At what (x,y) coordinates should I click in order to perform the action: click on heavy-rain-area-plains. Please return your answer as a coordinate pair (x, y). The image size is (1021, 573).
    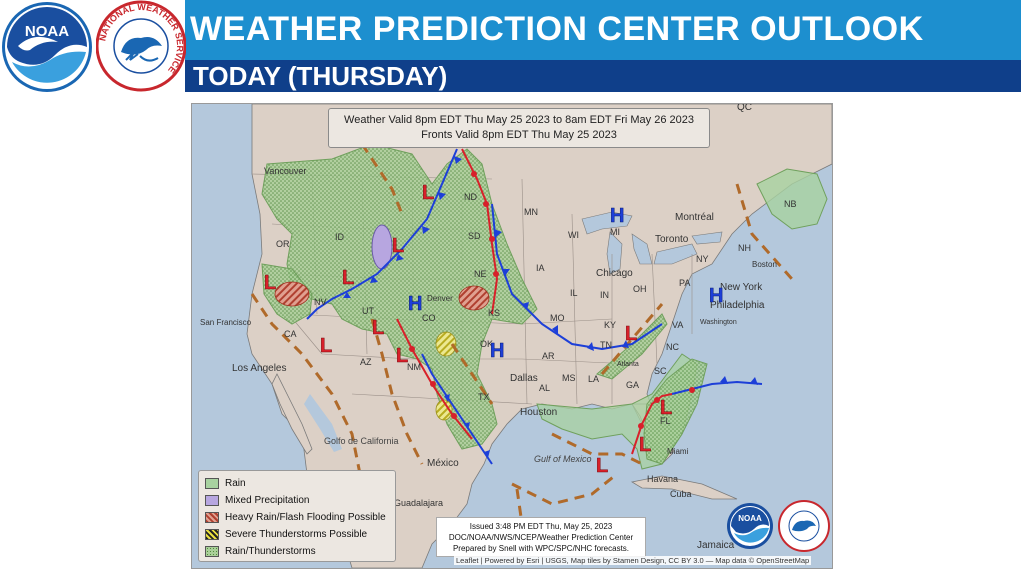
    Looking at the image, I should click on (474, 298).